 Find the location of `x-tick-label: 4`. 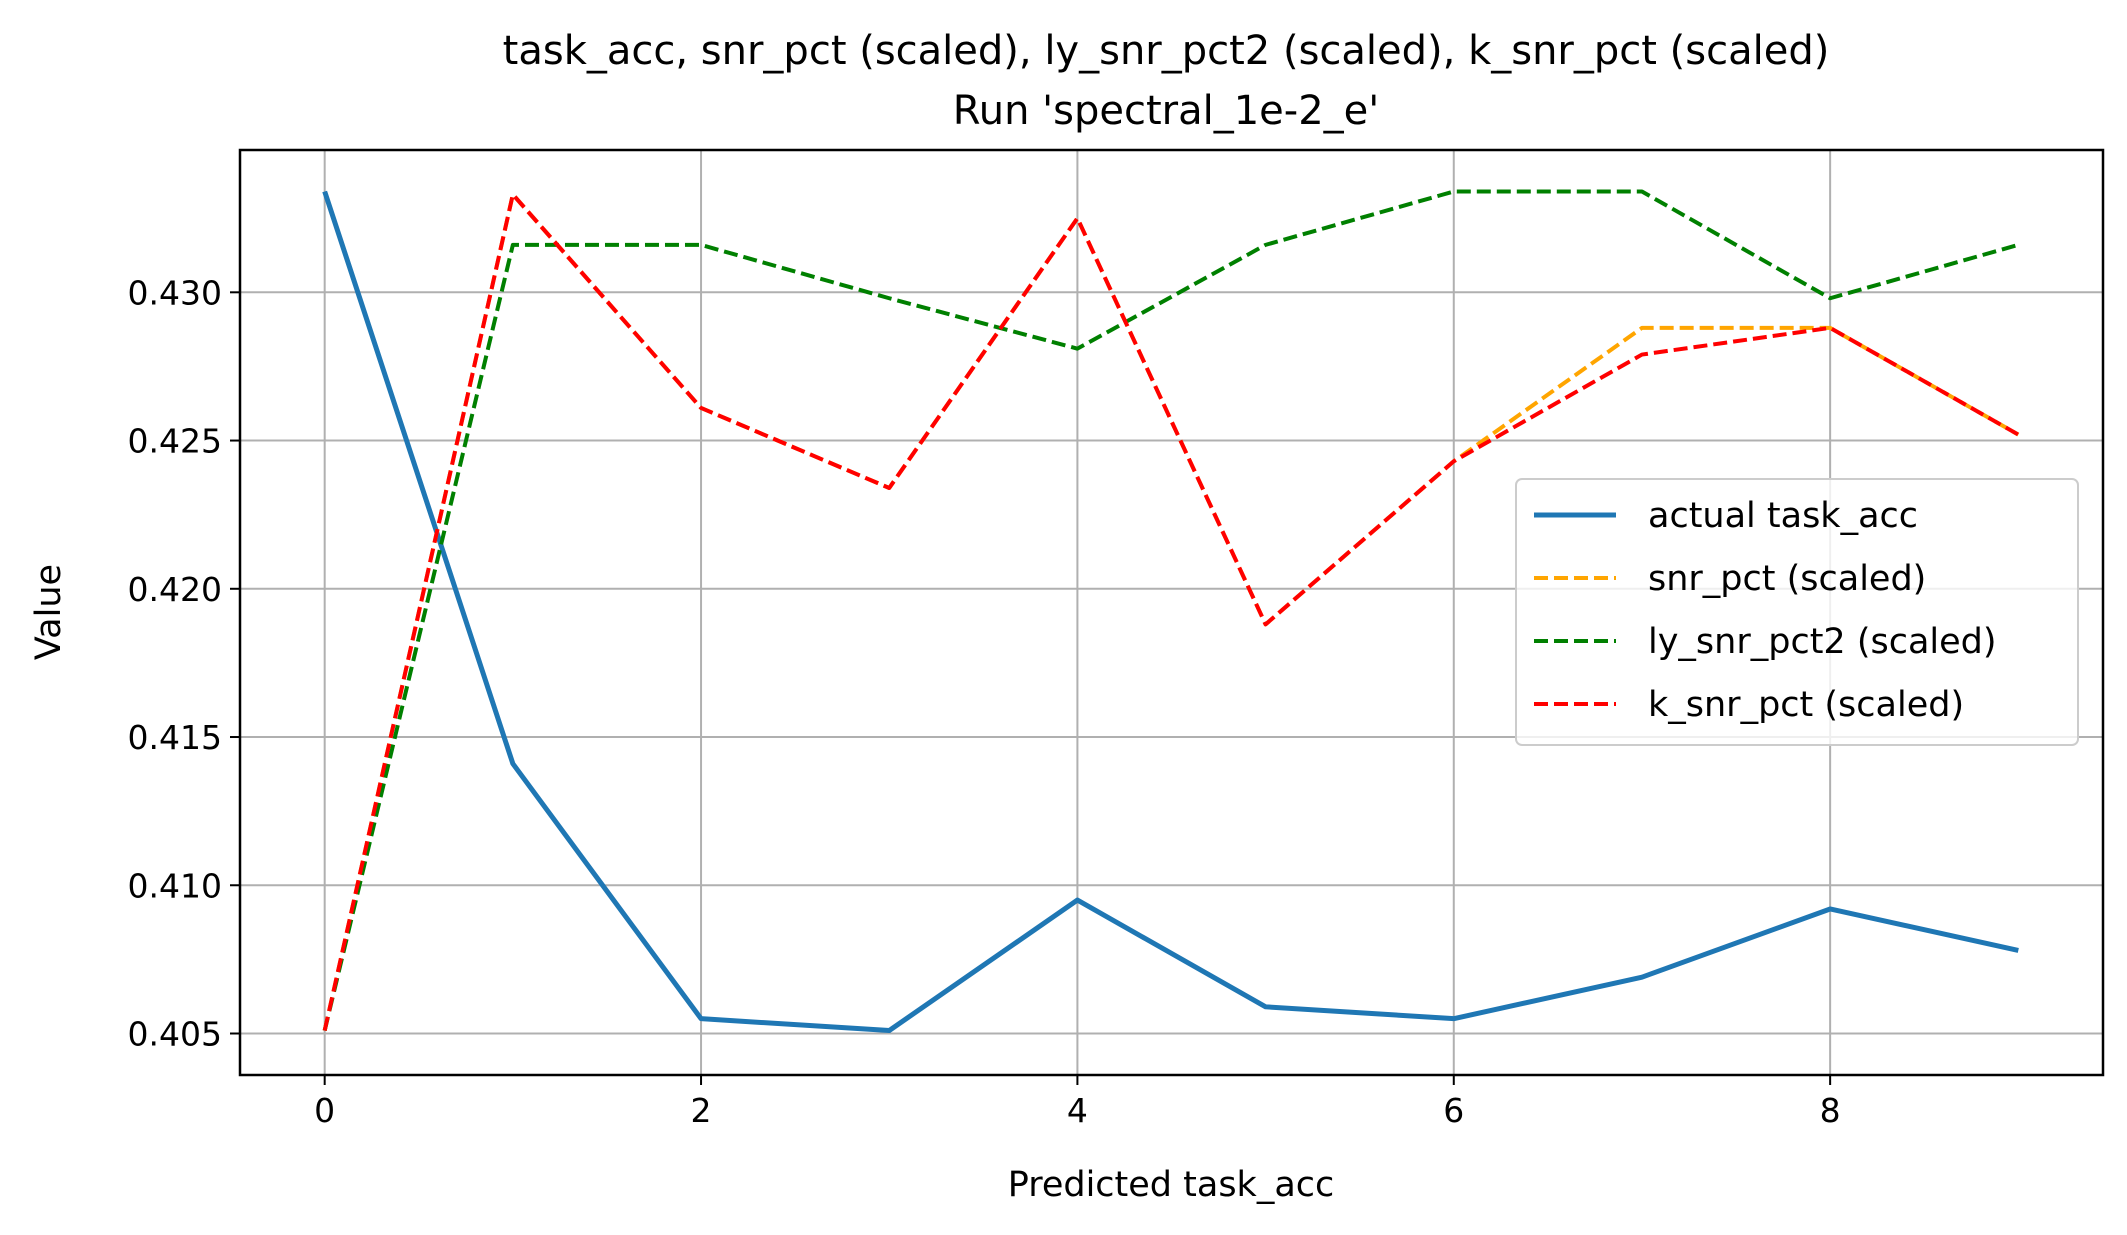

x-tick-label: 4 is located at coordinates (1077, 1110).